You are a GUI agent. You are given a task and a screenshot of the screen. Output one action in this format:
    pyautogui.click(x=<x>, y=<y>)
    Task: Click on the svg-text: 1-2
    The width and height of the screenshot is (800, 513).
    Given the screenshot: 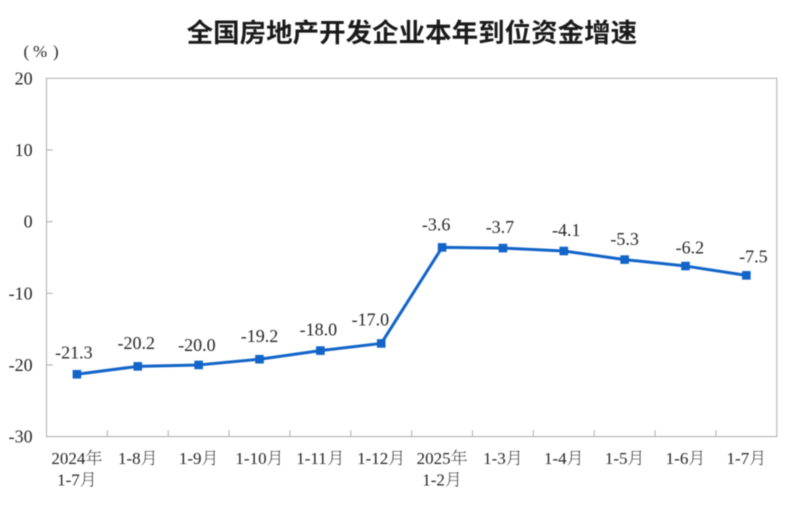 What is the action you would take?
    pyautogui.click(x=433, y=480)
    